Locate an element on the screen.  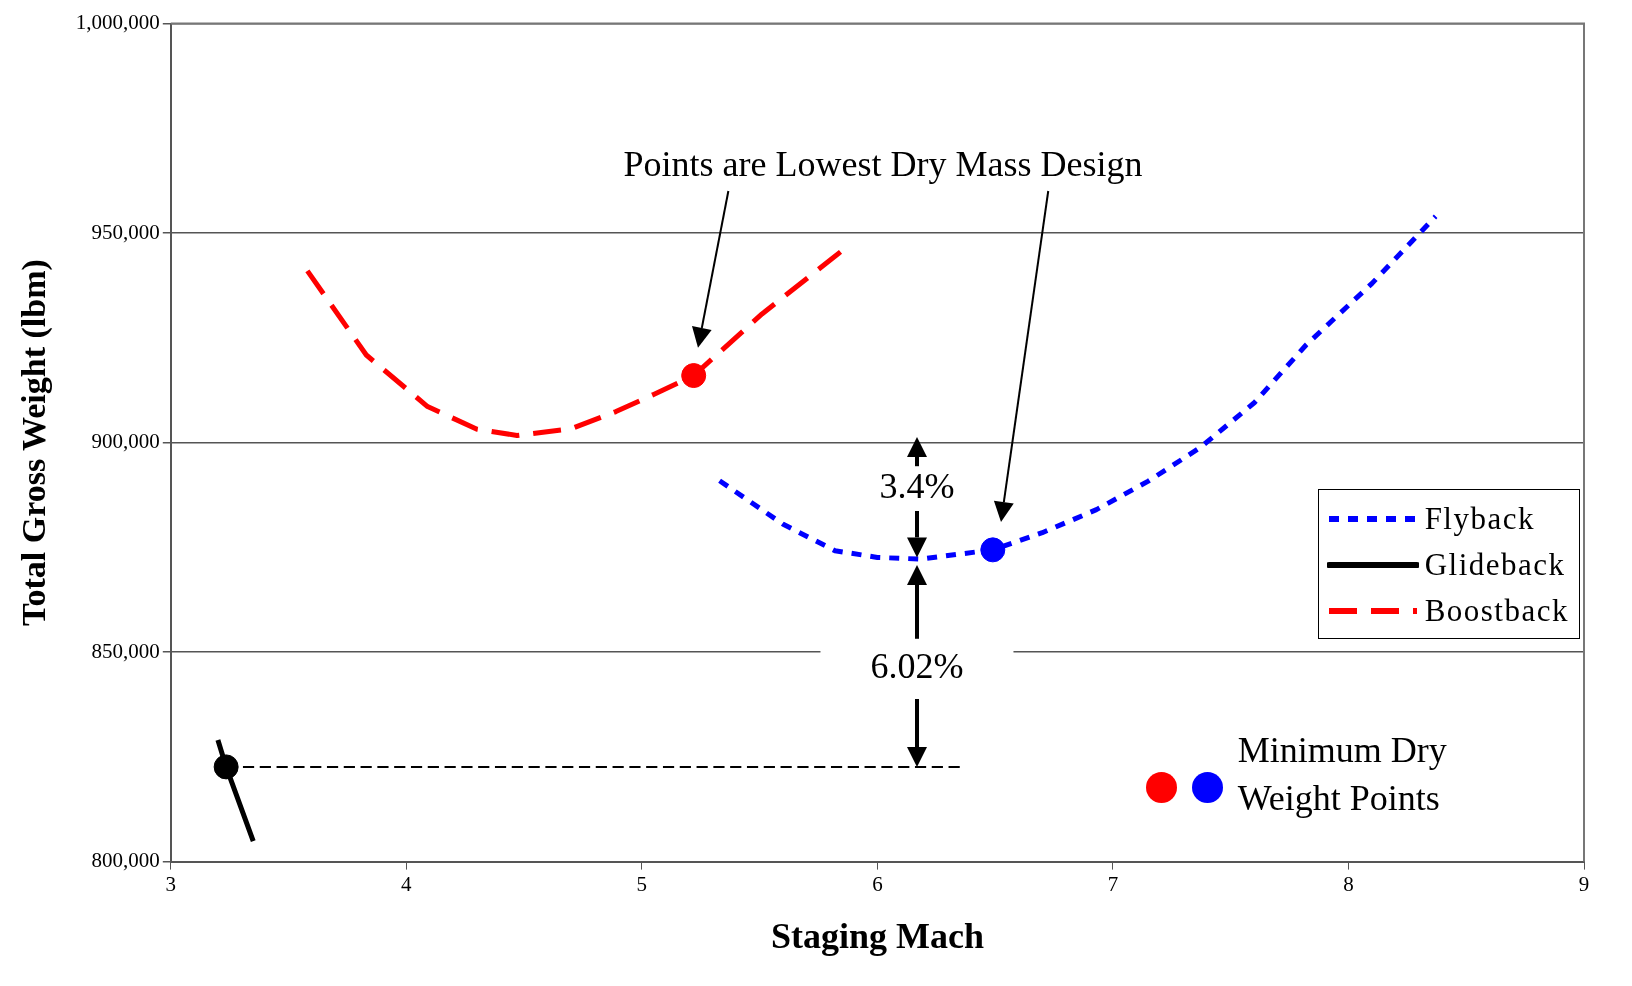
y-tick-label: 800,000 is located at coordinates (125, 860).